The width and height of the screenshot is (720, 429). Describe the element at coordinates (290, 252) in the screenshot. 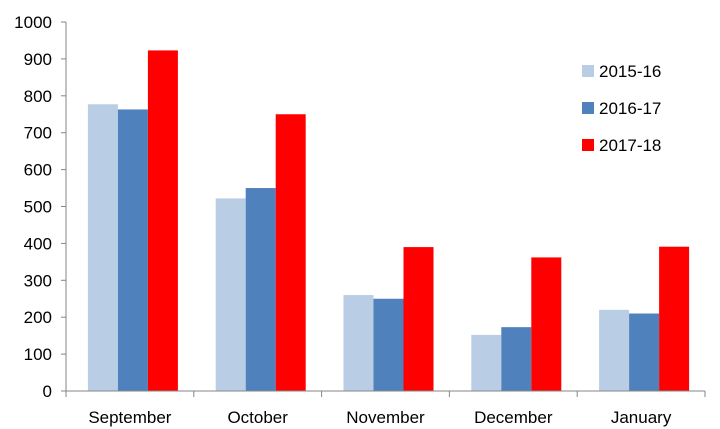

I see `bar-2017-18-october` at that location.